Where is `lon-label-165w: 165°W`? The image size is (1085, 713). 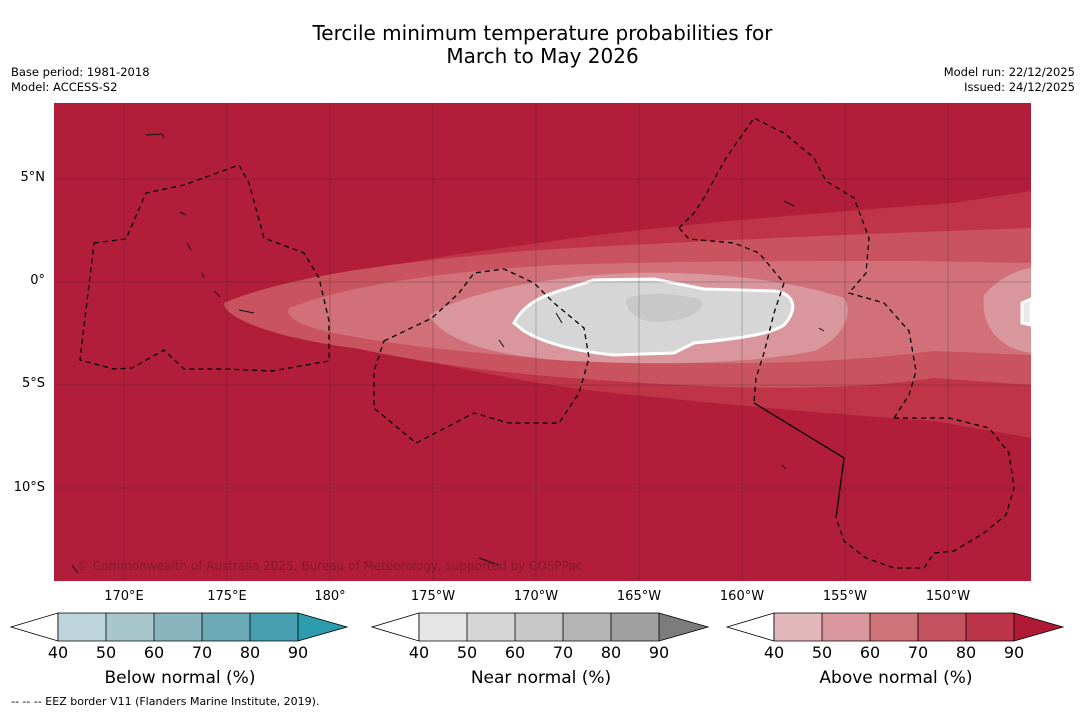 lon-label-165w: 165°W is located at coordinates (639, 596).